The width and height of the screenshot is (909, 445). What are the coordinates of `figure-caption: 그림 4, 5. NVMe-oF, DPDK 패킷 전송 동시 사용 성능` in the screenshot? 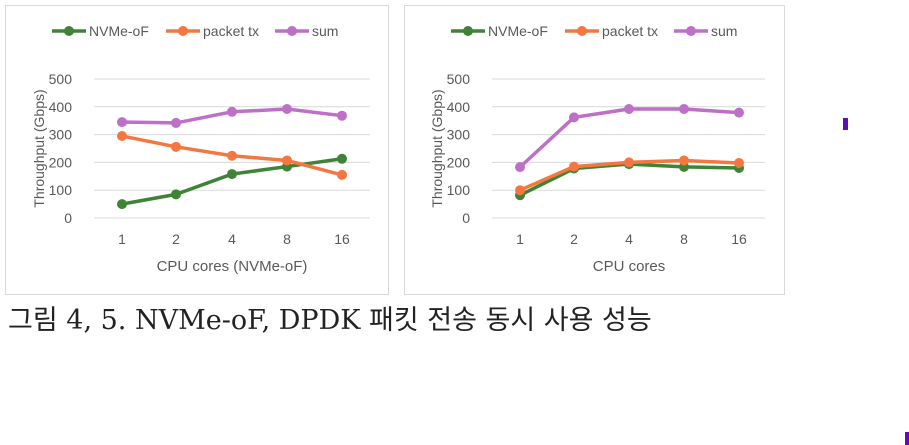 It's located at (330, 320).